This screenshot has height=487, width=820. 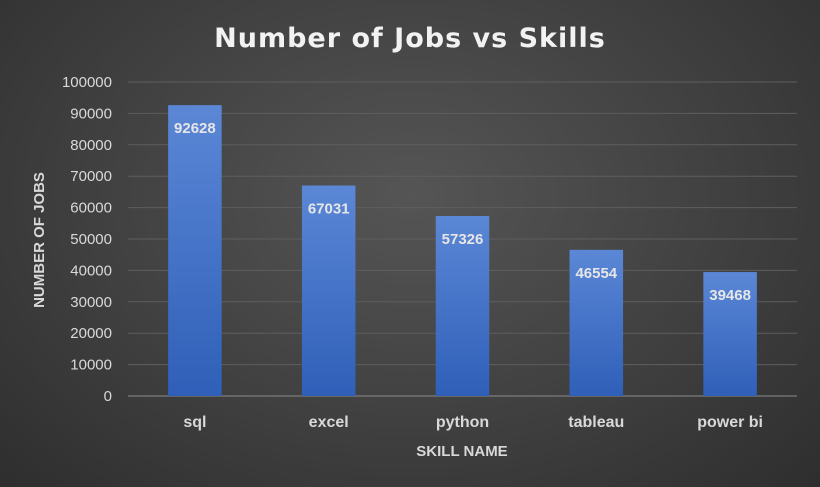 I want to click on x-axis-categories: sql excel python tableau power bi, so click(x=473, y=422).